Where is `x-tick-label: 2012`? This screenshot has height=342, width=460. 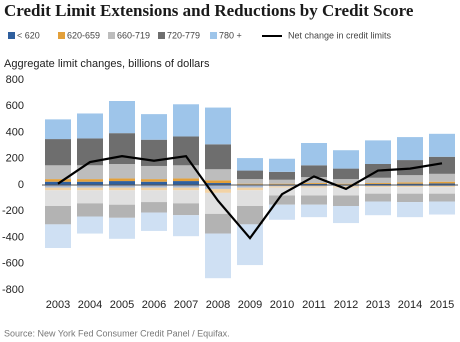 x-tick-label: 2012 is located at coordinates (346, 305).